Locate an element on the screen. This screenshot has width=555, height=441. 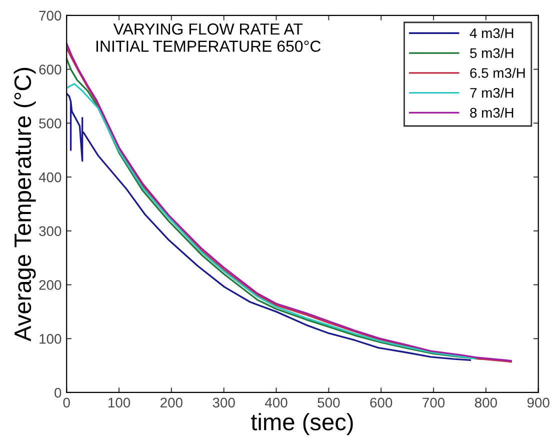
x-tick-label: 600 is located at coordinates (381, 403).